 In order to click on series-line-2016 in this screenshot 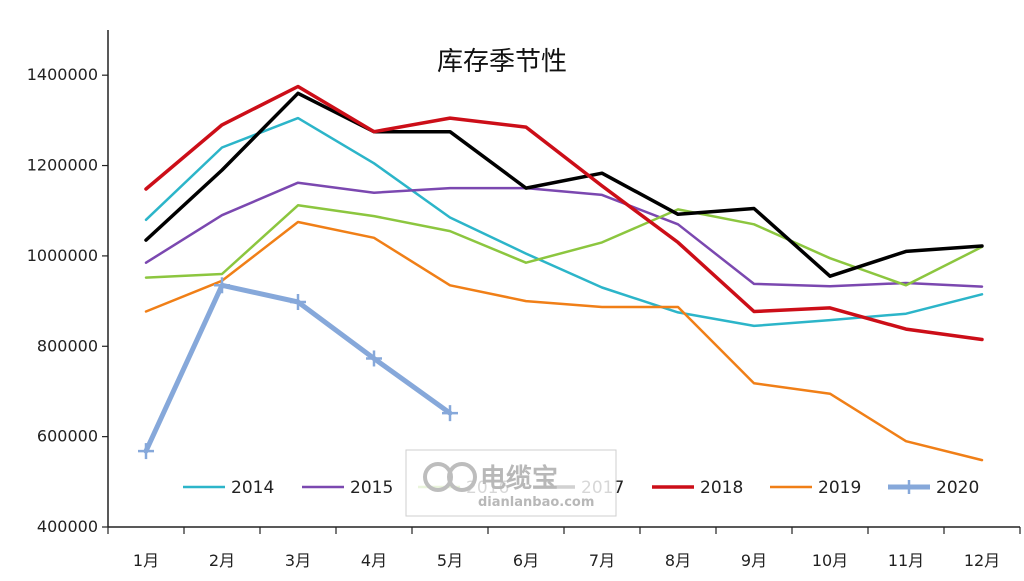, I will do `click(564, 245)`.